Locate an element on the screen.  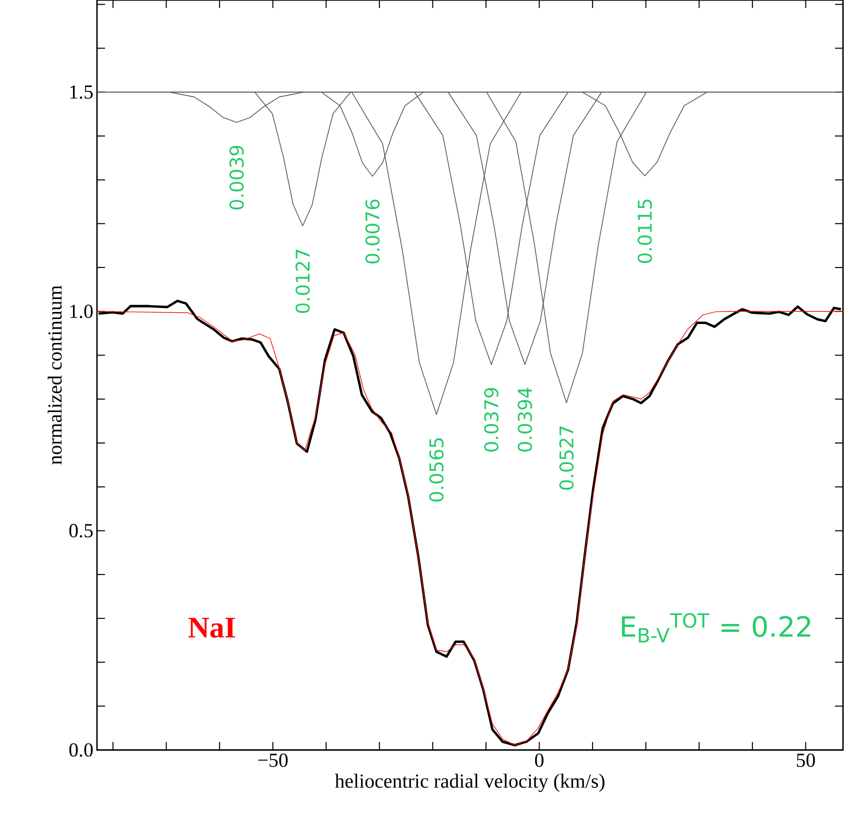
annotation: 0.0127 is located at coordinates (303, 281).